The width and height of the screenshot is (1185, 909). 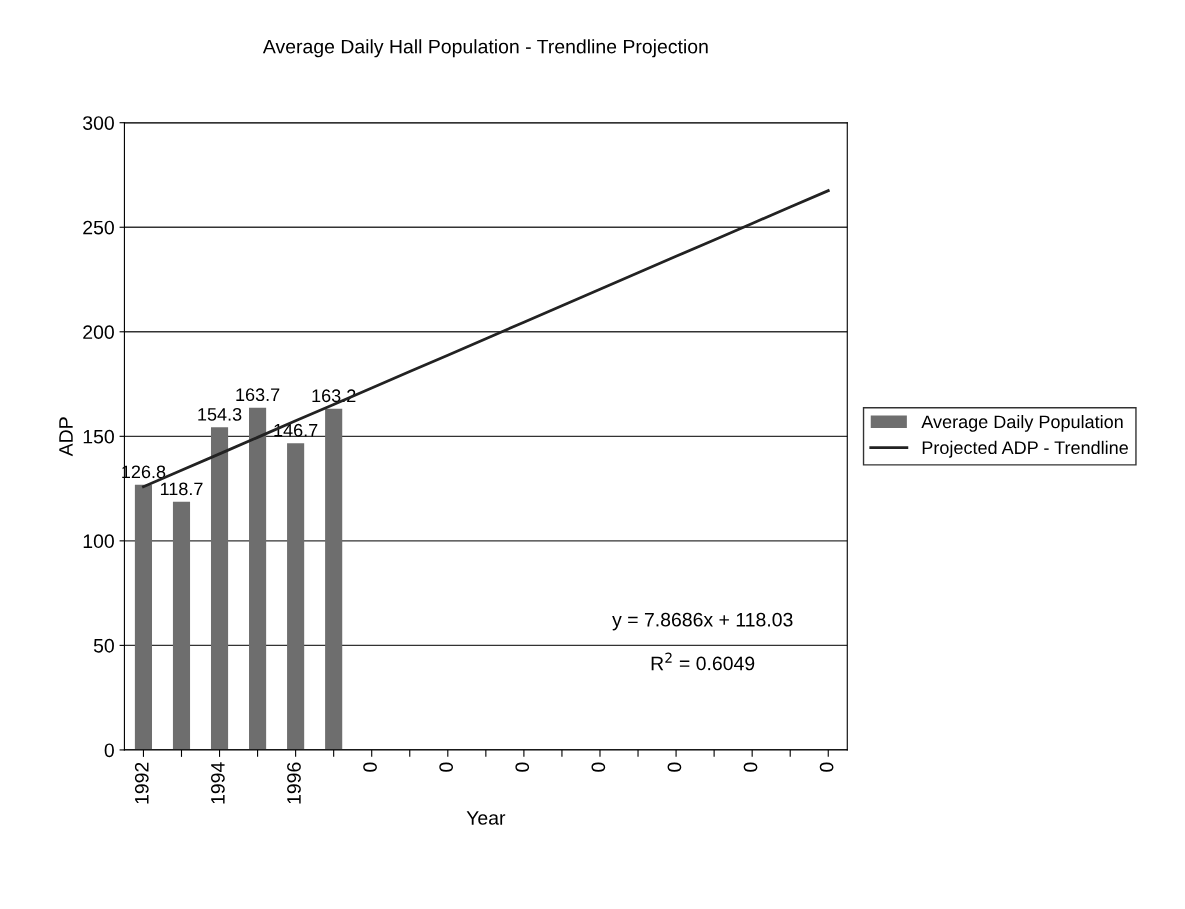 I want to click on y-tick-label: 250, so click(x=98, y=227).